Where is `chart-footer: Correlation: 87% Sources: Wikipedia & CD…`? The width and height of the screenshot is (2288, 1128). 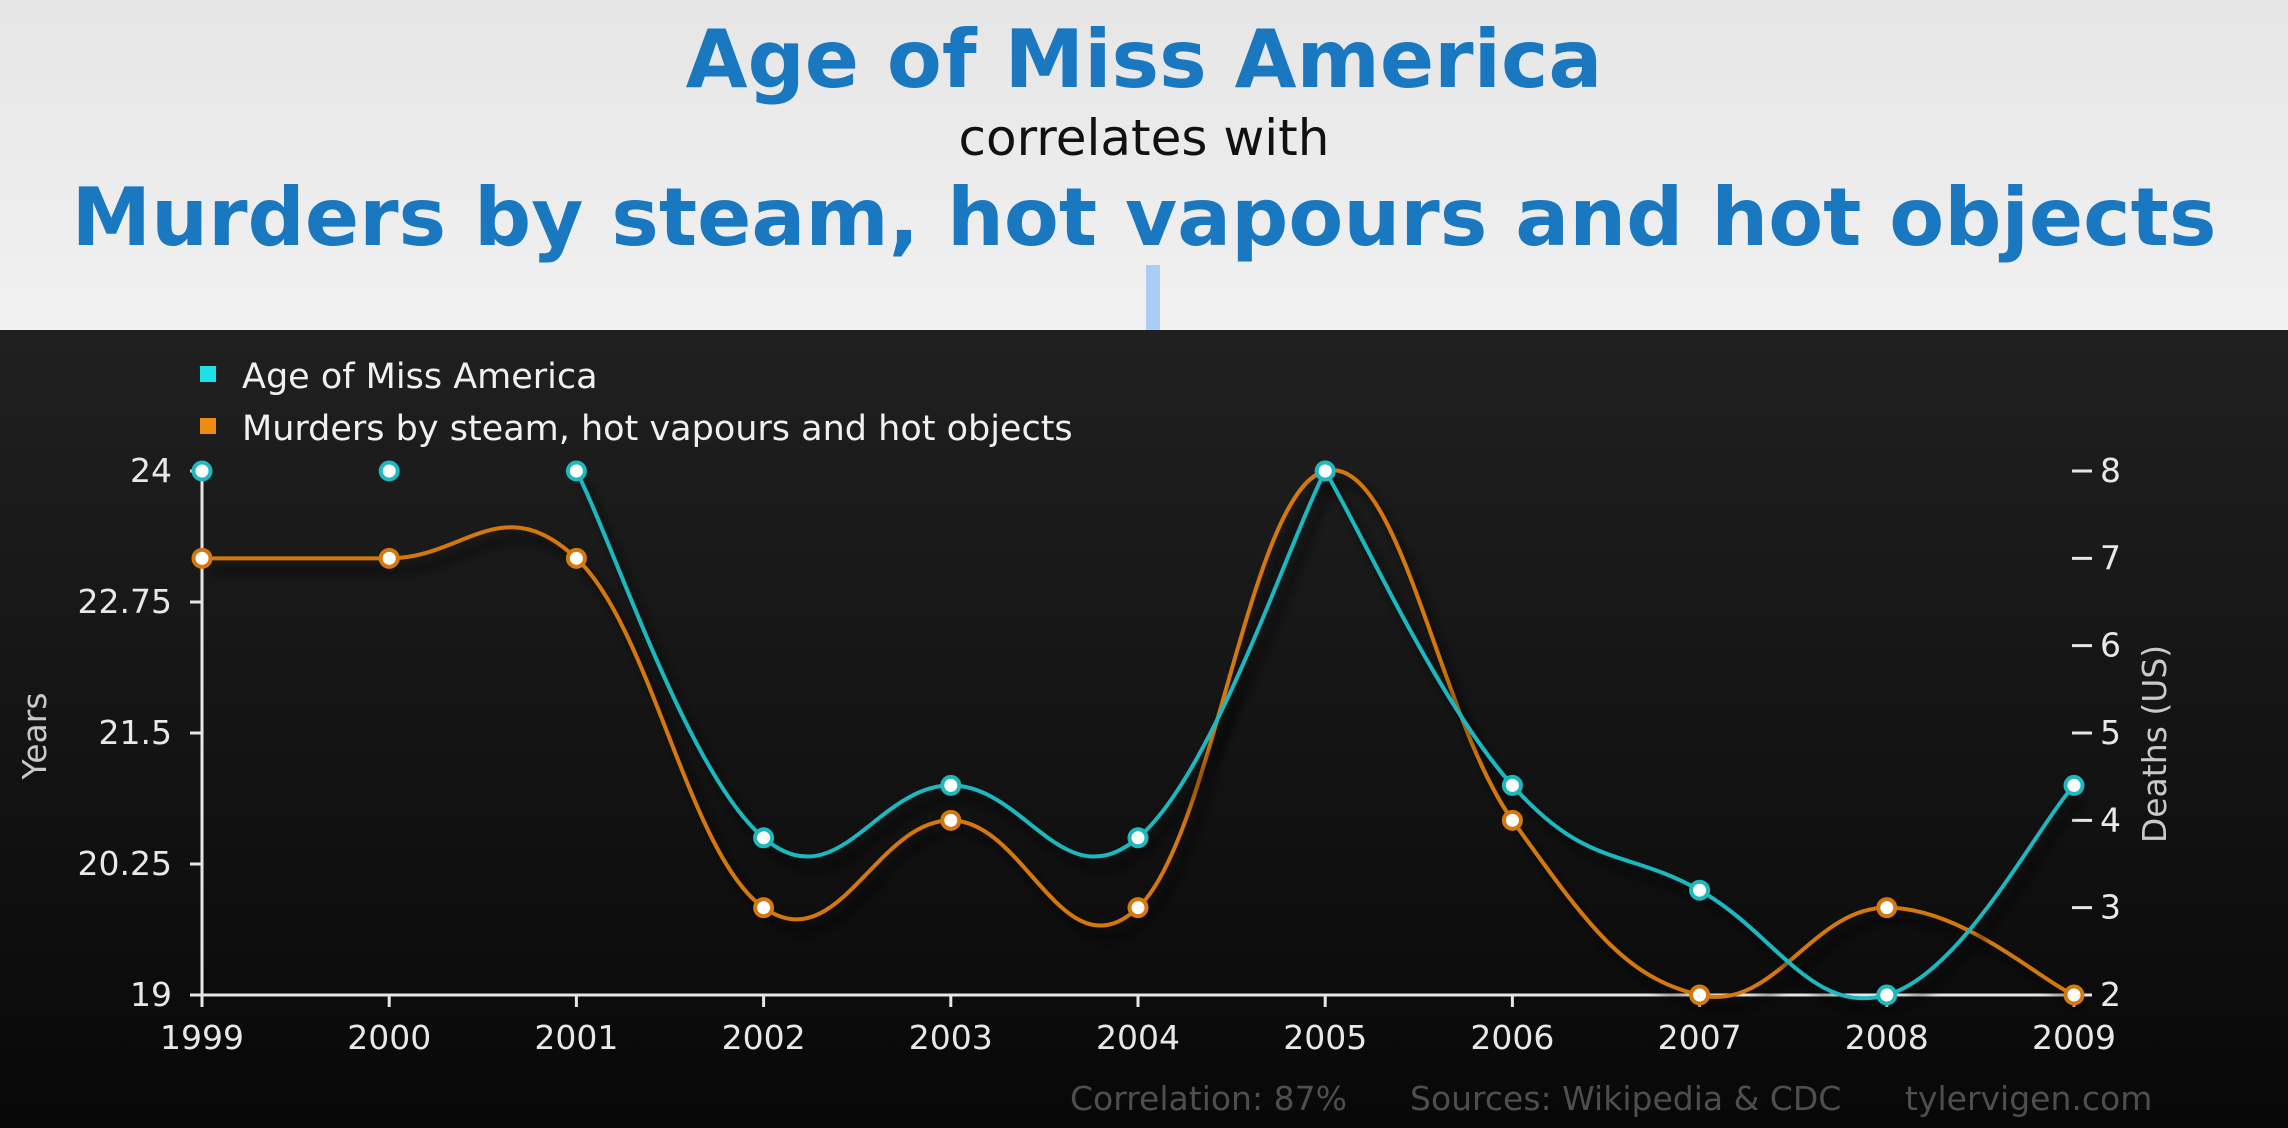 chart-footer: Correlation: 87% Sources: Wikipedia & CD… is located at coordinates (1611, 1098).